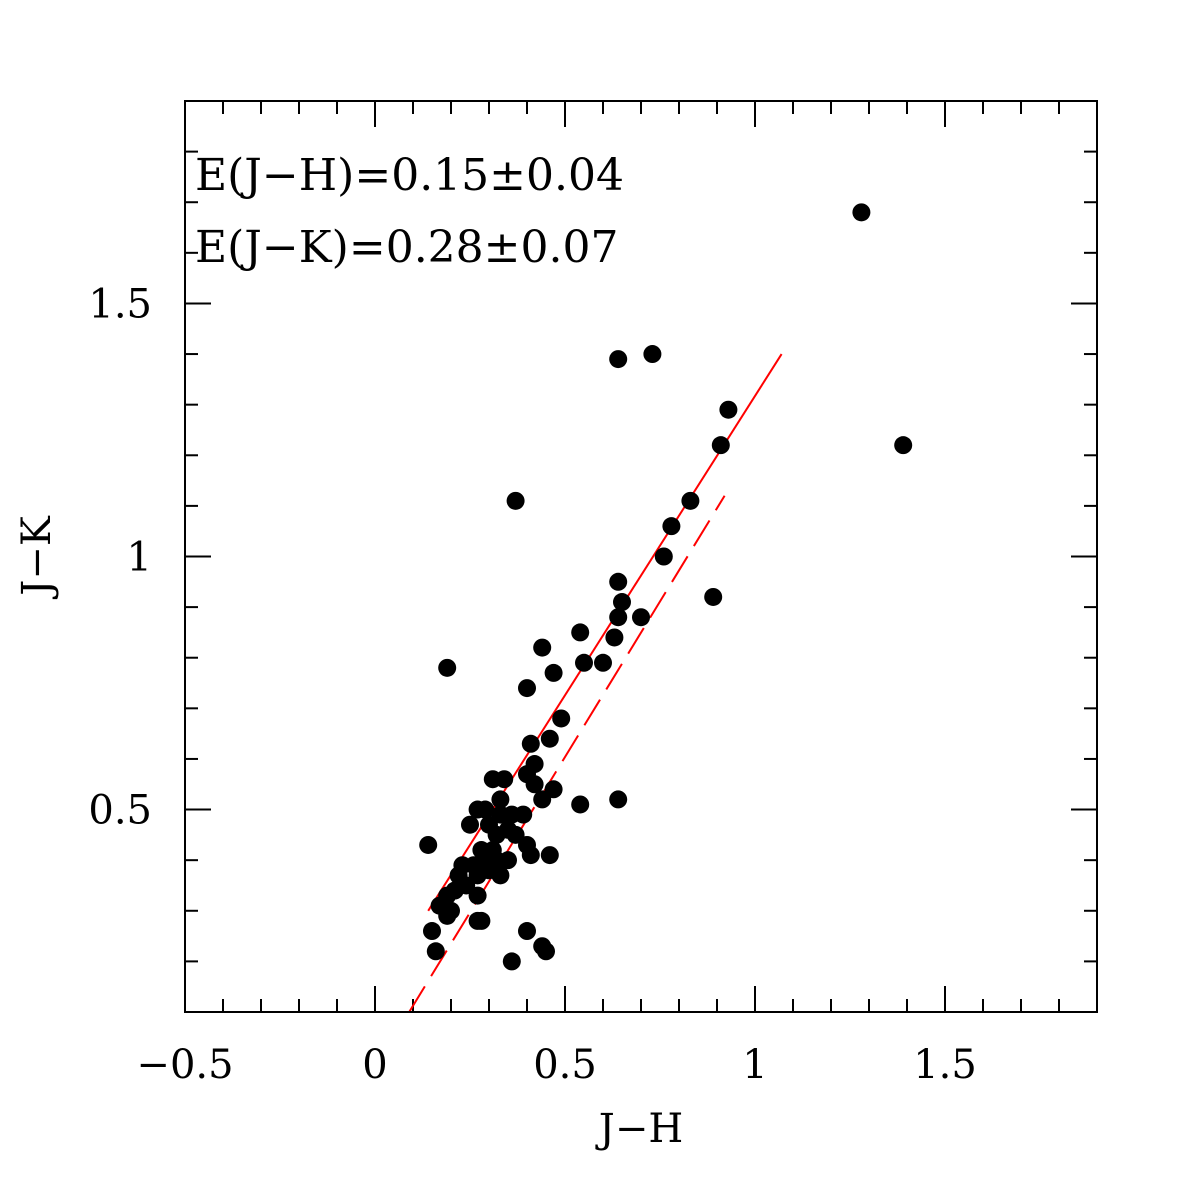  What do you see at coordinates (139, 558) in the screenshot?
I see `y-tick-label: 1` at bounding box center [139, 558].